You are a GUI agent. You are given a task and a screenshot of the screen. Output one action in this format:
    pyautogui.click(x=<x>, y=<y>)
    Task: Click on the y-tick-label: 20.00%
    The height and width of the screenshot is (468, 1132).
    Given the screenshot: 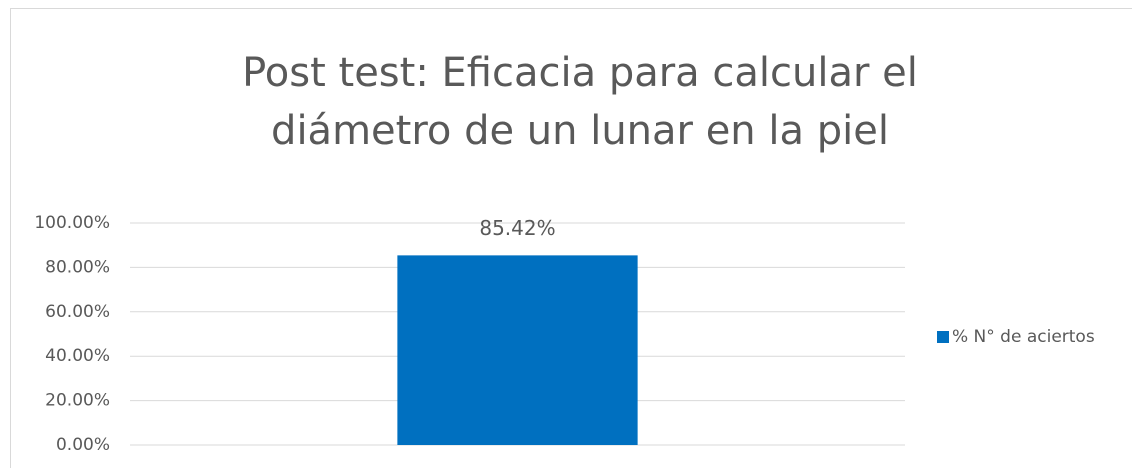 What is the action you would take?
    pyautogui.click(x=77, y=401)
    